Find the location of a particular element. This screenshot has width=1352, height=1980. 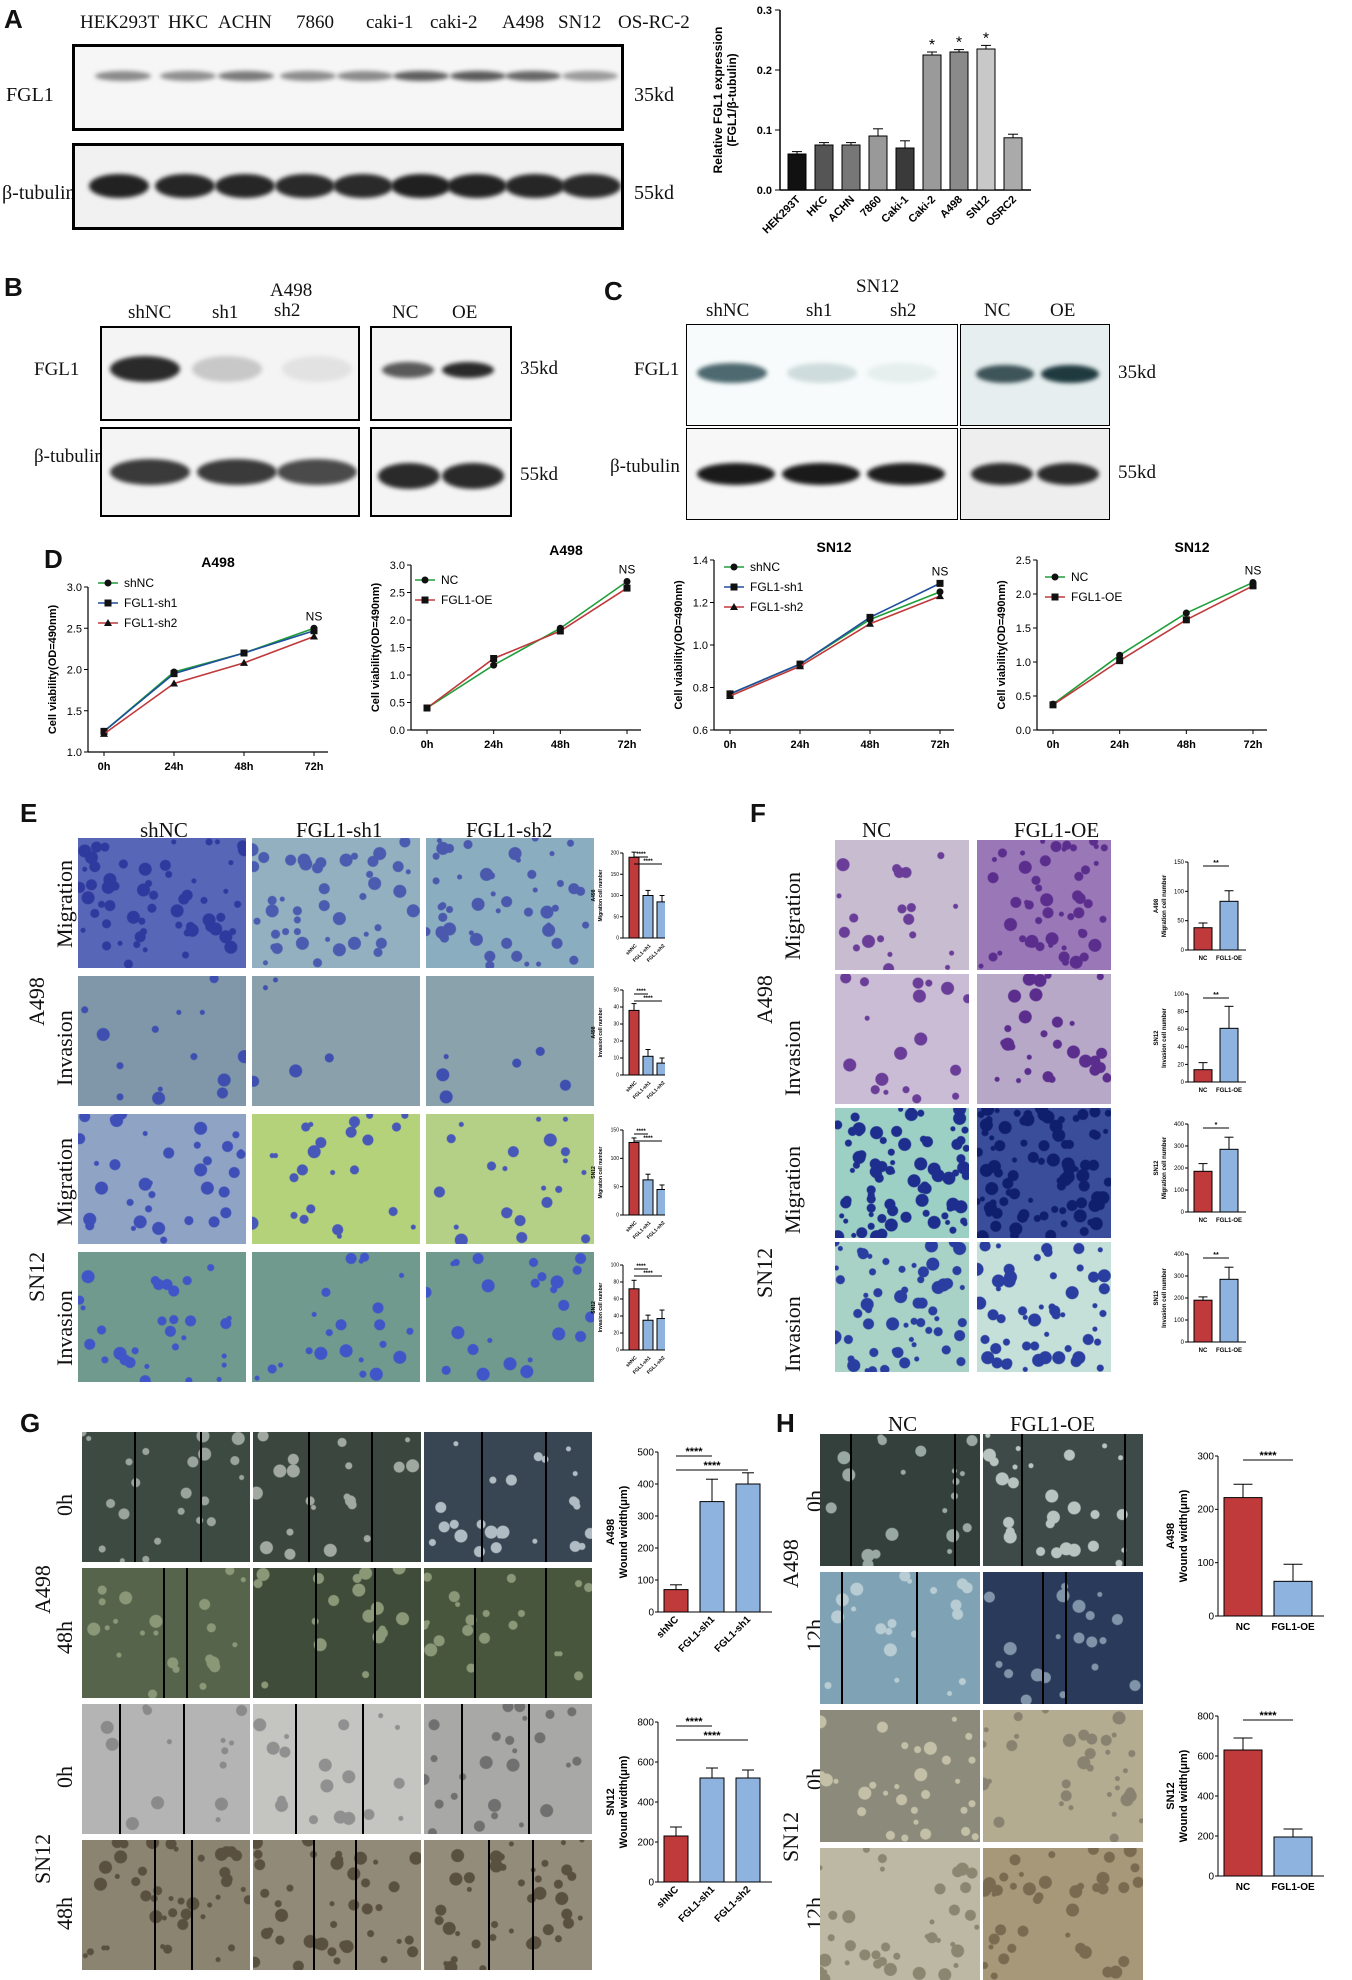

sig-label: * is located at coordinates (1216, 1125).